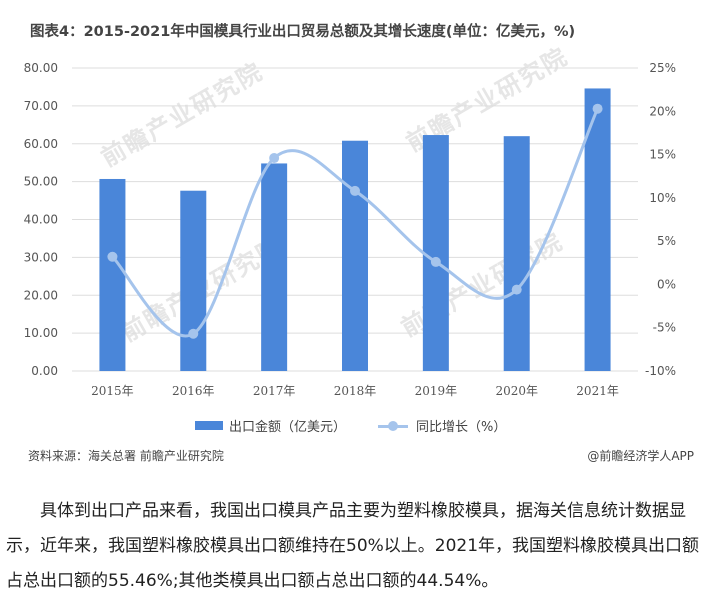 This screenshot has width=712, height=599. I want to click on source-note: 资料来源：海关总署 前瞻产业研究院, so click(126, 456).